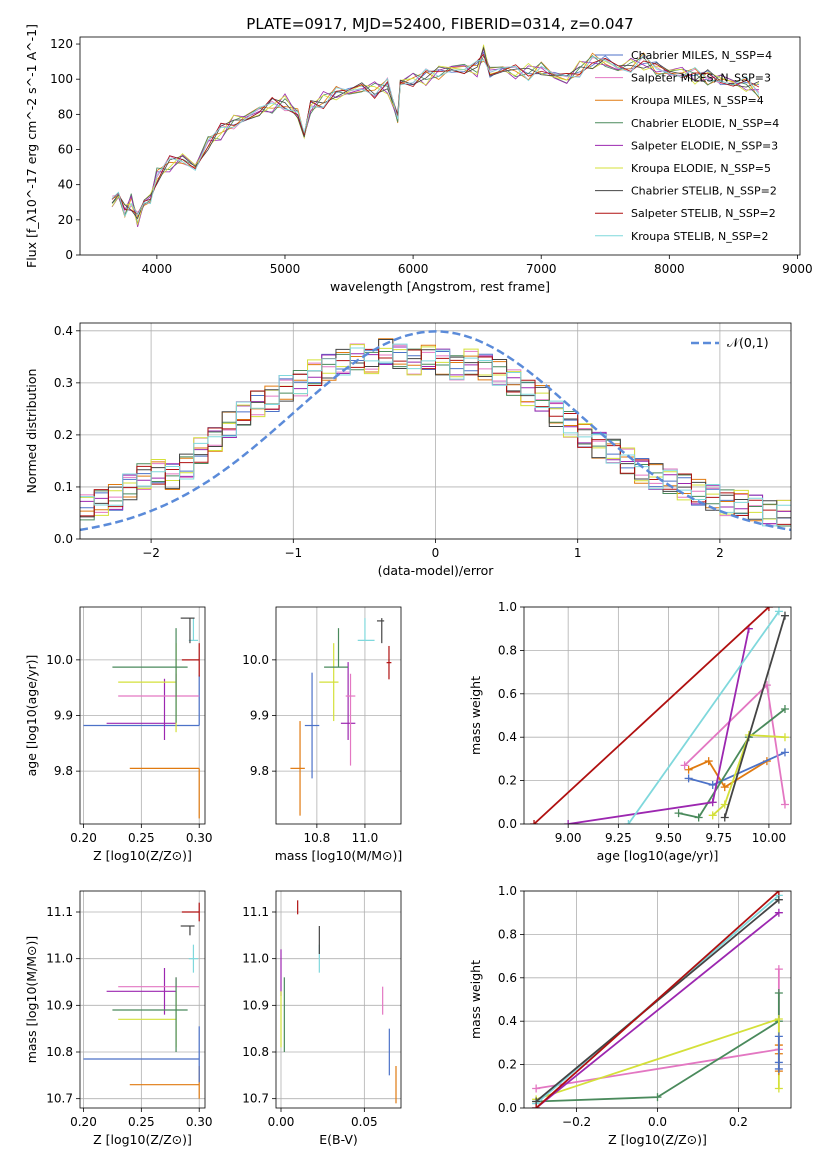 The image size is (819, 1170). What do you see at coordinates (435, 431) in the screenshot?
I see `residuals-marks` at bounding box center [435, 431].